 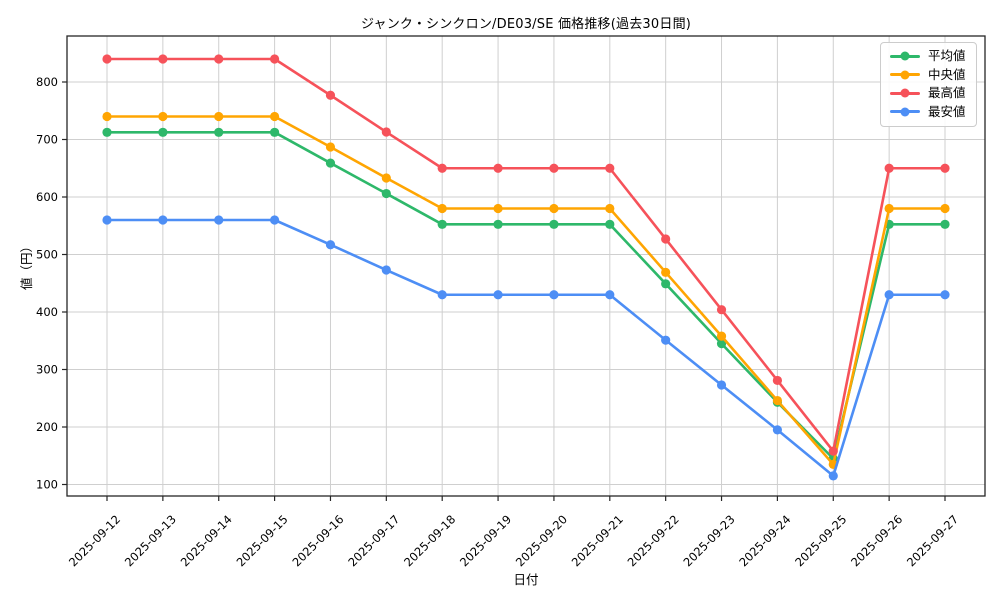 I want to click on y-tick-label: 700, so click(x=47, y=140).